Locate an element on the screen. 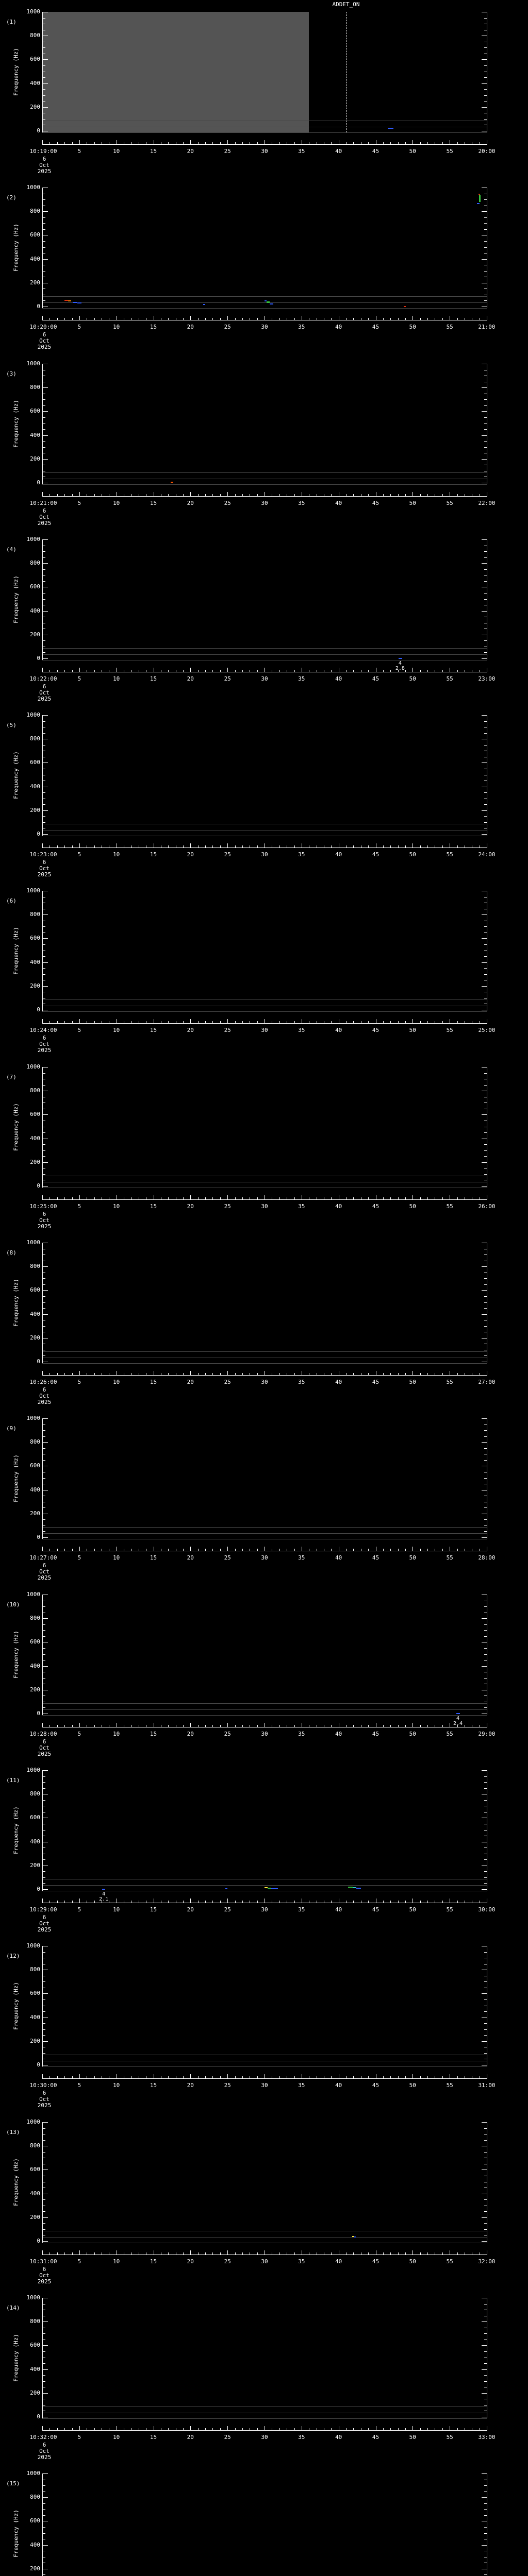  x-tick-label: 25 is located at coordinates (228, 2437).